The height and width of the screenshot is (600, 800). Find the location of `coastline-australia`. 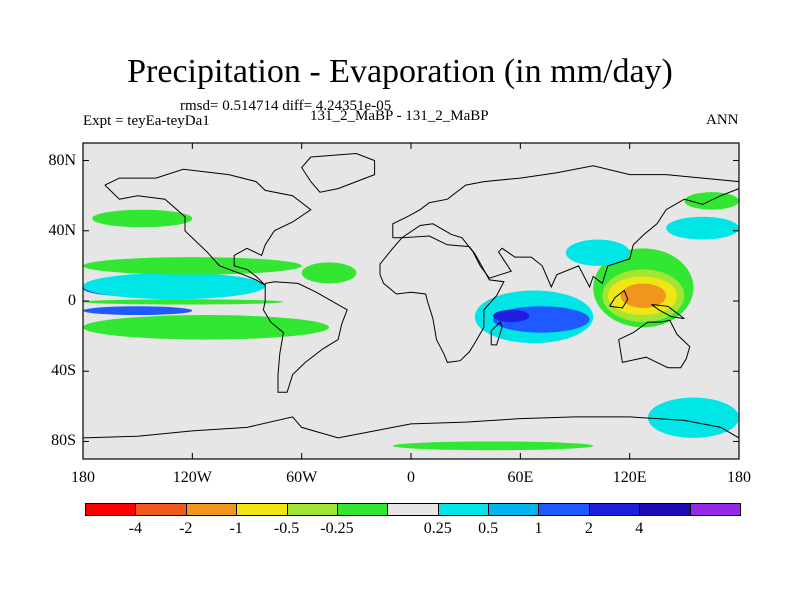

coastline-australia is located at coordinates (654, 344).